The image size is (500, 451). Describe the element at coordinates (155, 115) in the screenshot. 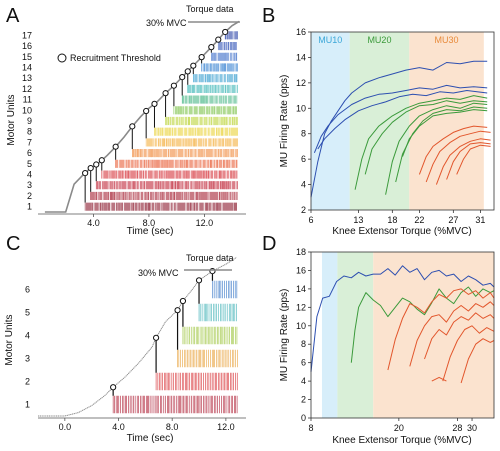

I see `panel-a-recruit-markers` at that location.